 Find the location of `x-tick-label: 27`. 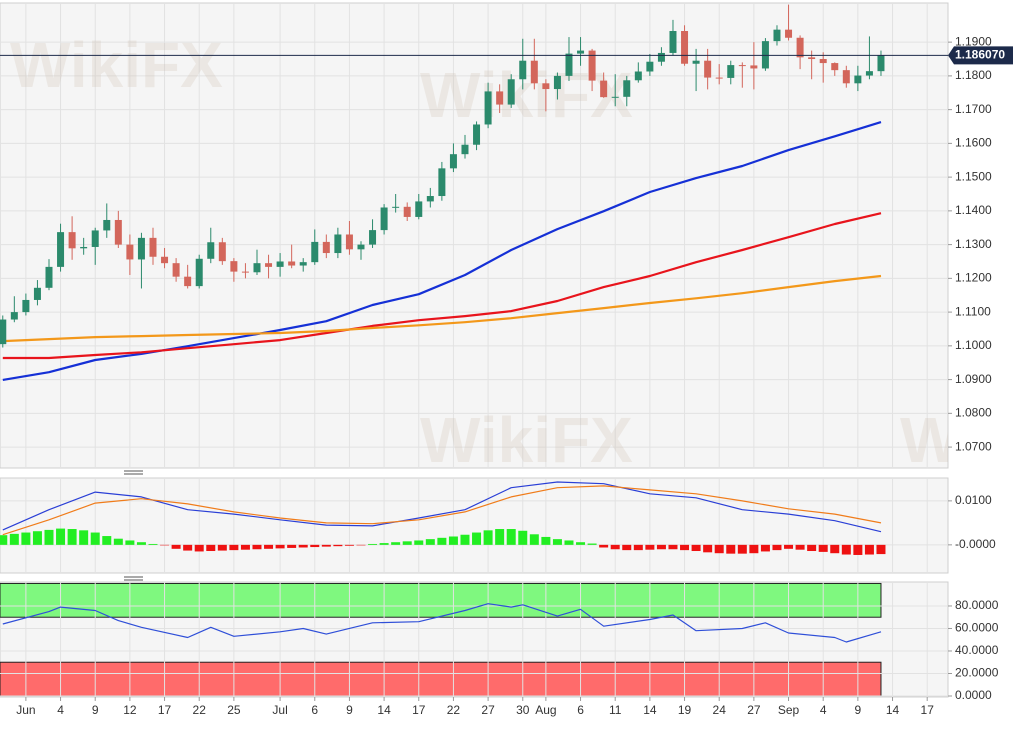

x-tick-label: 27 is located at coordinates (754, 710).